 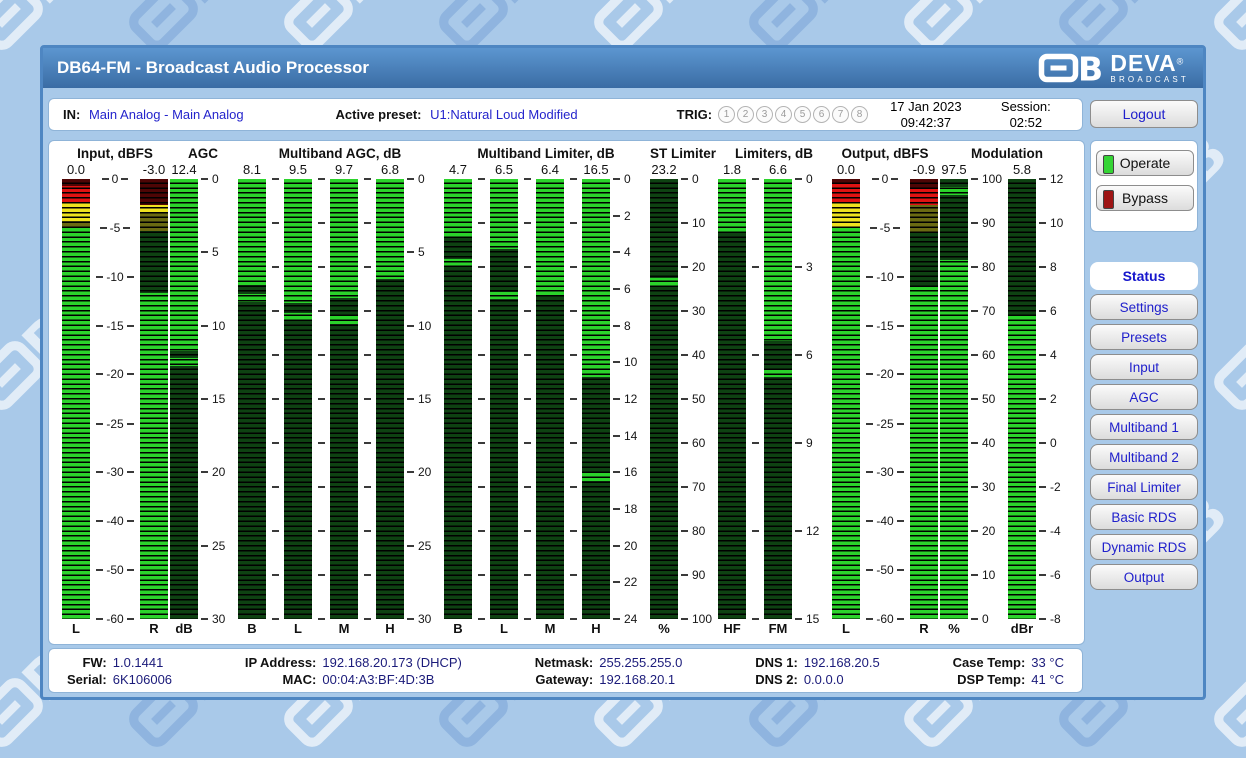 I want to click on trig-button-5: 5, so click(x=803, y=114).